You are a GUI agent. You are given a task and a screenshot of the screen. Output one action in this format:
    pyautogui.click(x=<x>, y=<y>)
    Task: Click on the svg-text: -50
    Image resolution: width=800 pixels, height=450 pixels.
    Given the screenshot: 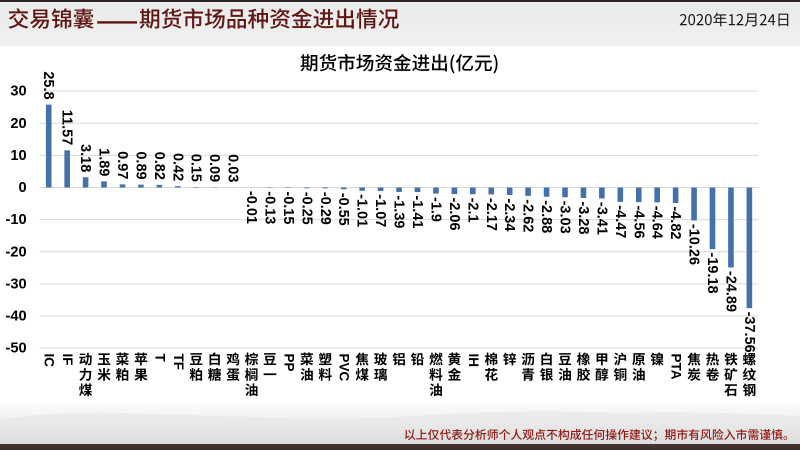 What is the action you would take?
    pyautogui.click(x=16, y=349)
    